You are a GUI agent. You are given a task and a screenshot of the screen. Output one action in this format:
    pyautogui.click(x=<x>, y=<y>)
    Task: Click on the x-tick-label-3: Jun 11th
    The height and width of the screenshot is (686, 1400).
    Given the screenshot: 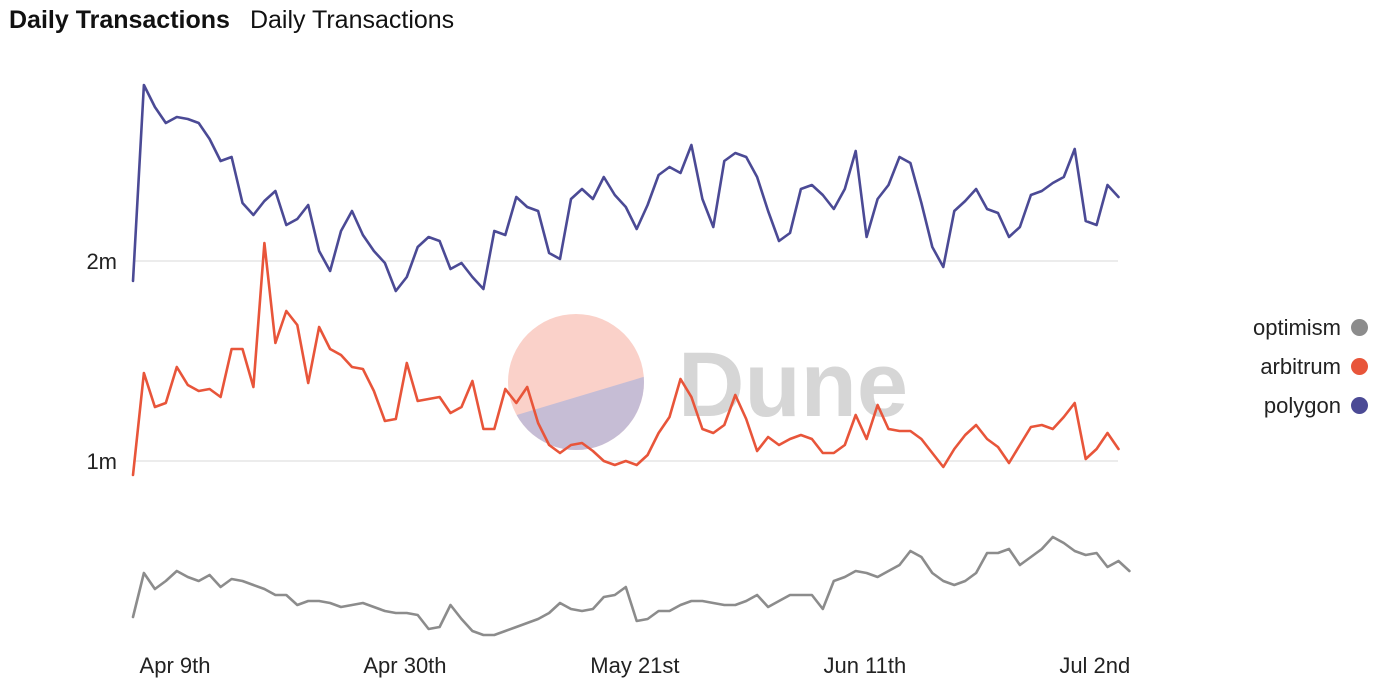 What is the action you would take?
    pyautogui.click(x=864, y=665)
    